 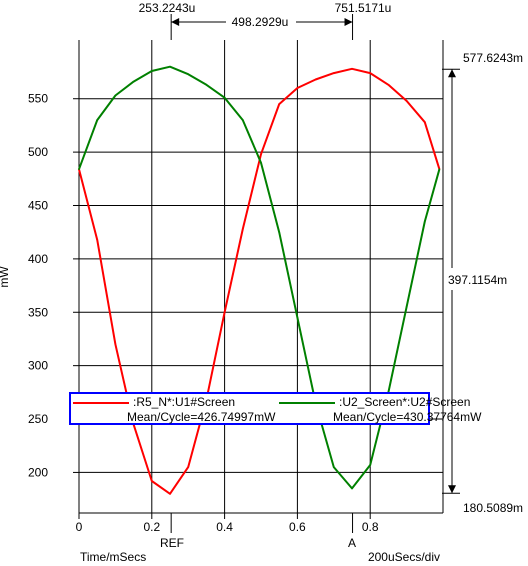 I want to click on ref-time-readout: 253.2243u, so click(x=167, y=8).